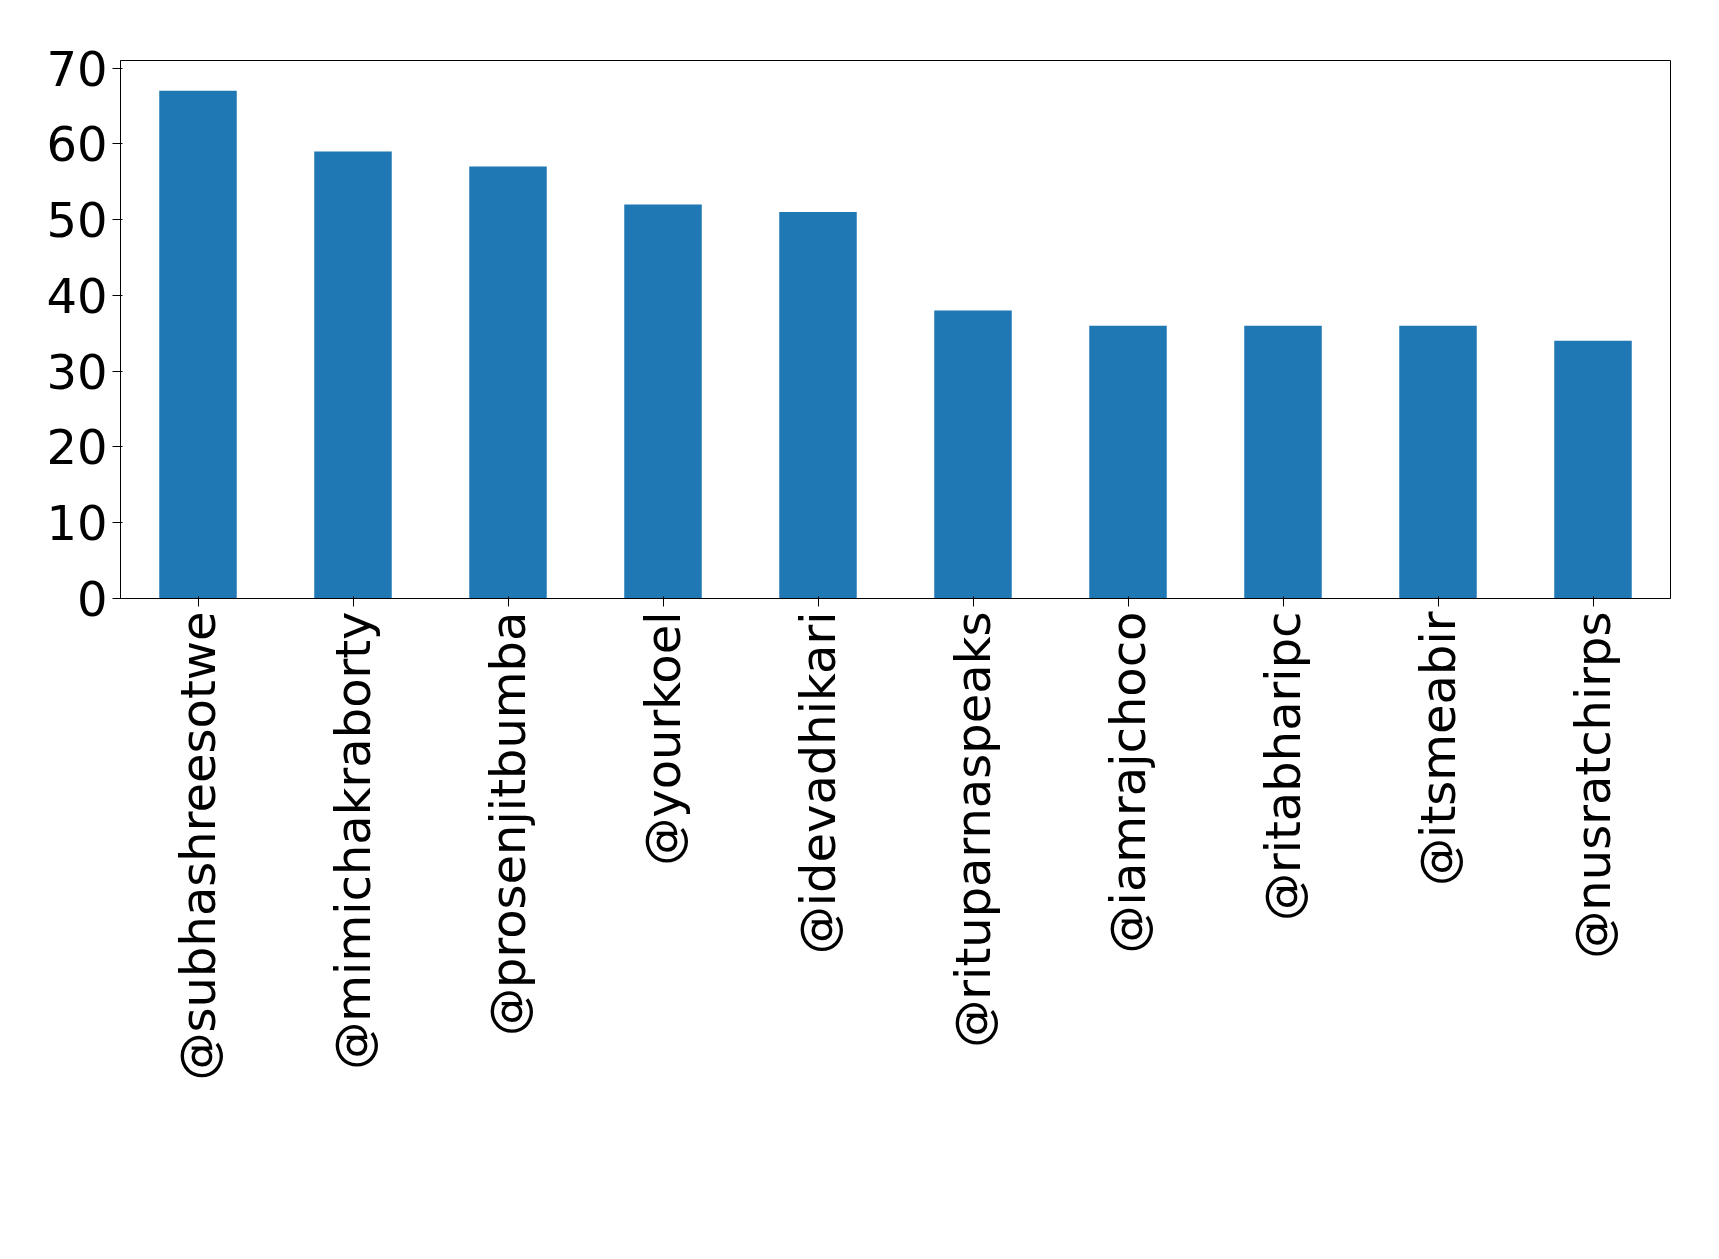  Describe the element at coordinates (663, 738) in the screenshot. I see `x-tick-label: @yourkoel` at that location.